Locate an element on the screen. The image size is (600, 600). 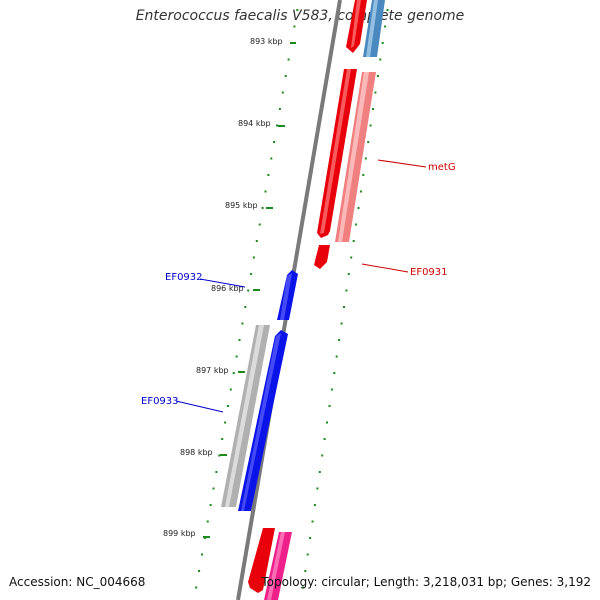
kbp-label-897: 897 kbp is located at coordinates (212, 370).